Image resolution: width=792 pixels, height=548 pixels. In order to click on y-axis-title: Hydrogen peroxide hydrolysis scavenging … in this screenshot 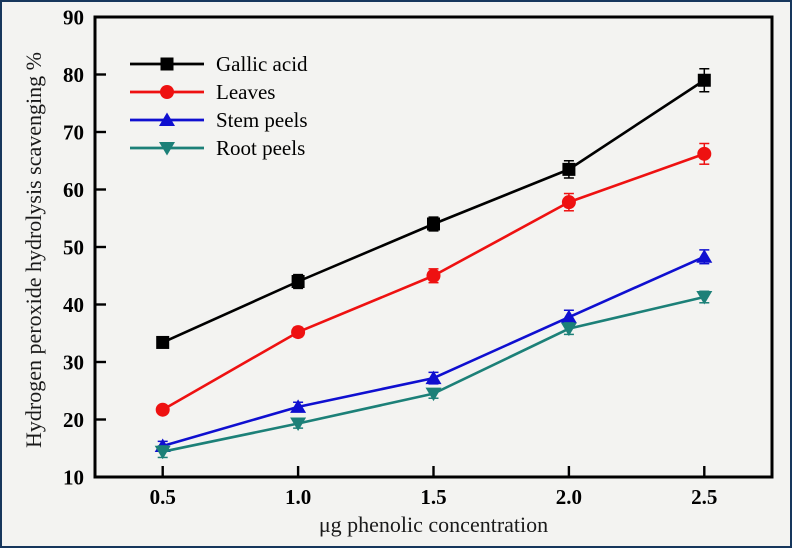, I will do `click(33, 250)`.